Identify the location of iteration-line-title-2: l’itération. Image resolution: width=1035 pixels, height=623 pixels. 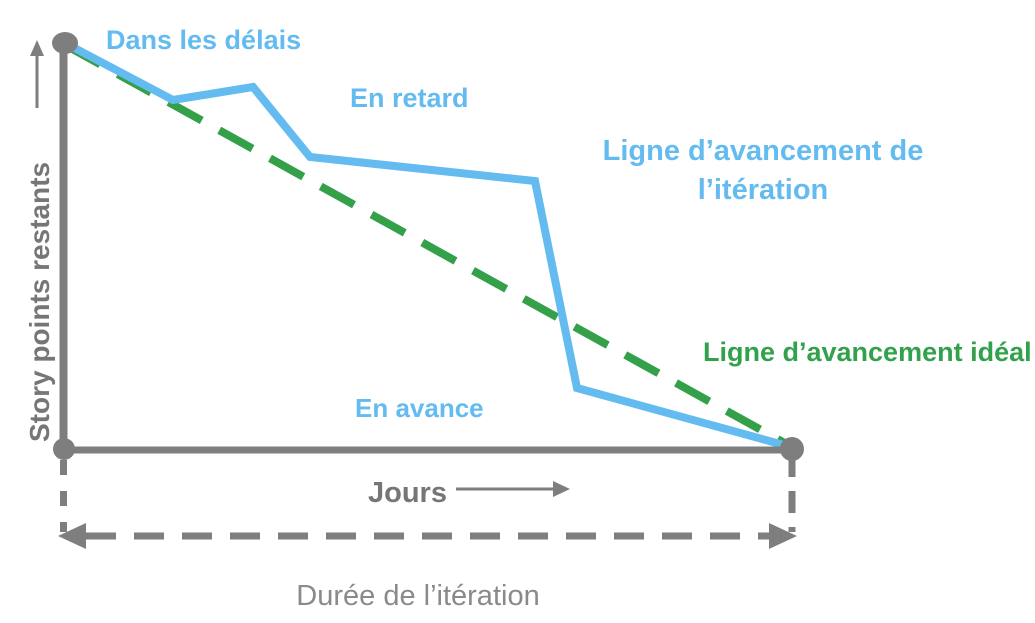
(763, 190).